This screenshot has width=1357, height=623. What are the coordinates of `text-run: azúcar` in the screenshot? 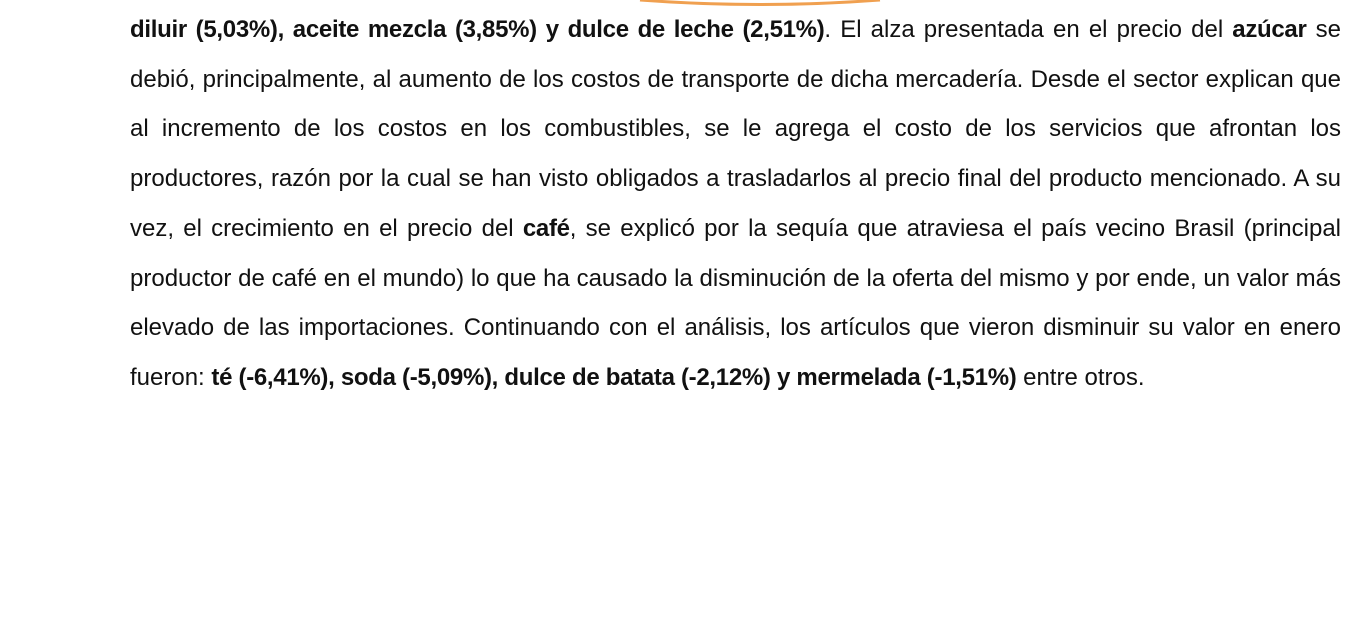 It's located at (1269, 29).